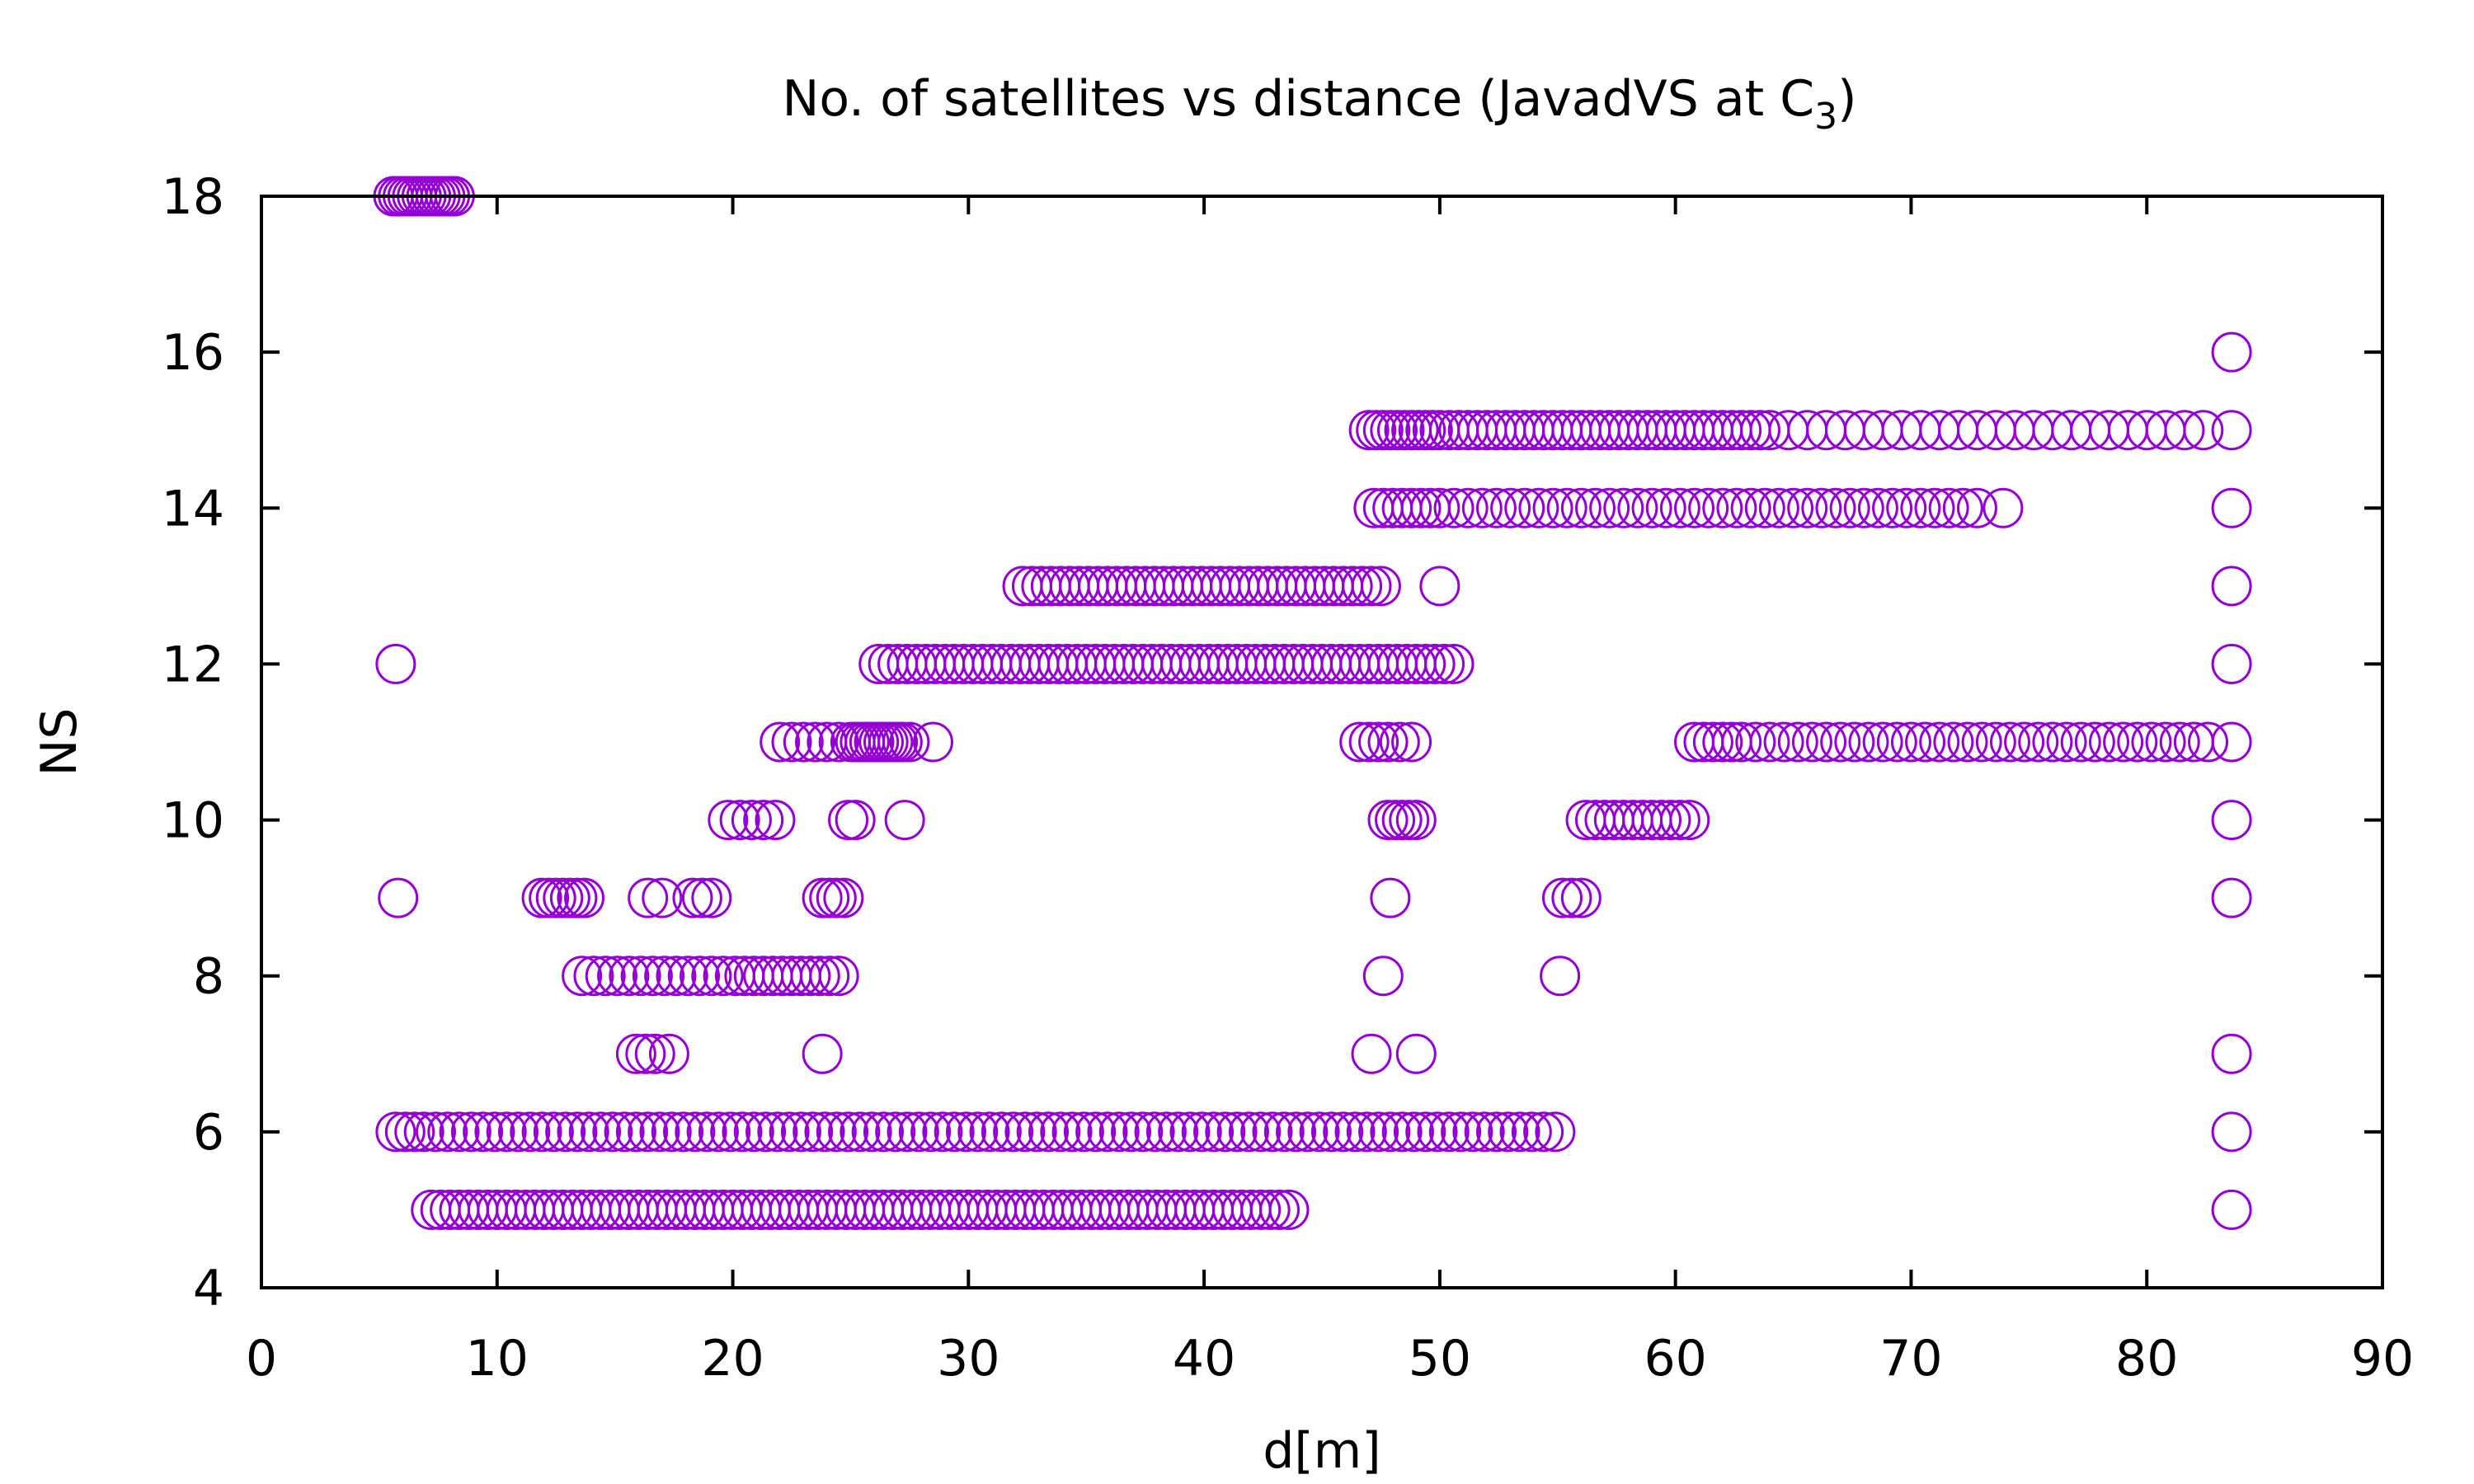 The height and width of the screenshot is (1484, 2474). I want to click on x-tick-label: 40, so click(1204, 1359).